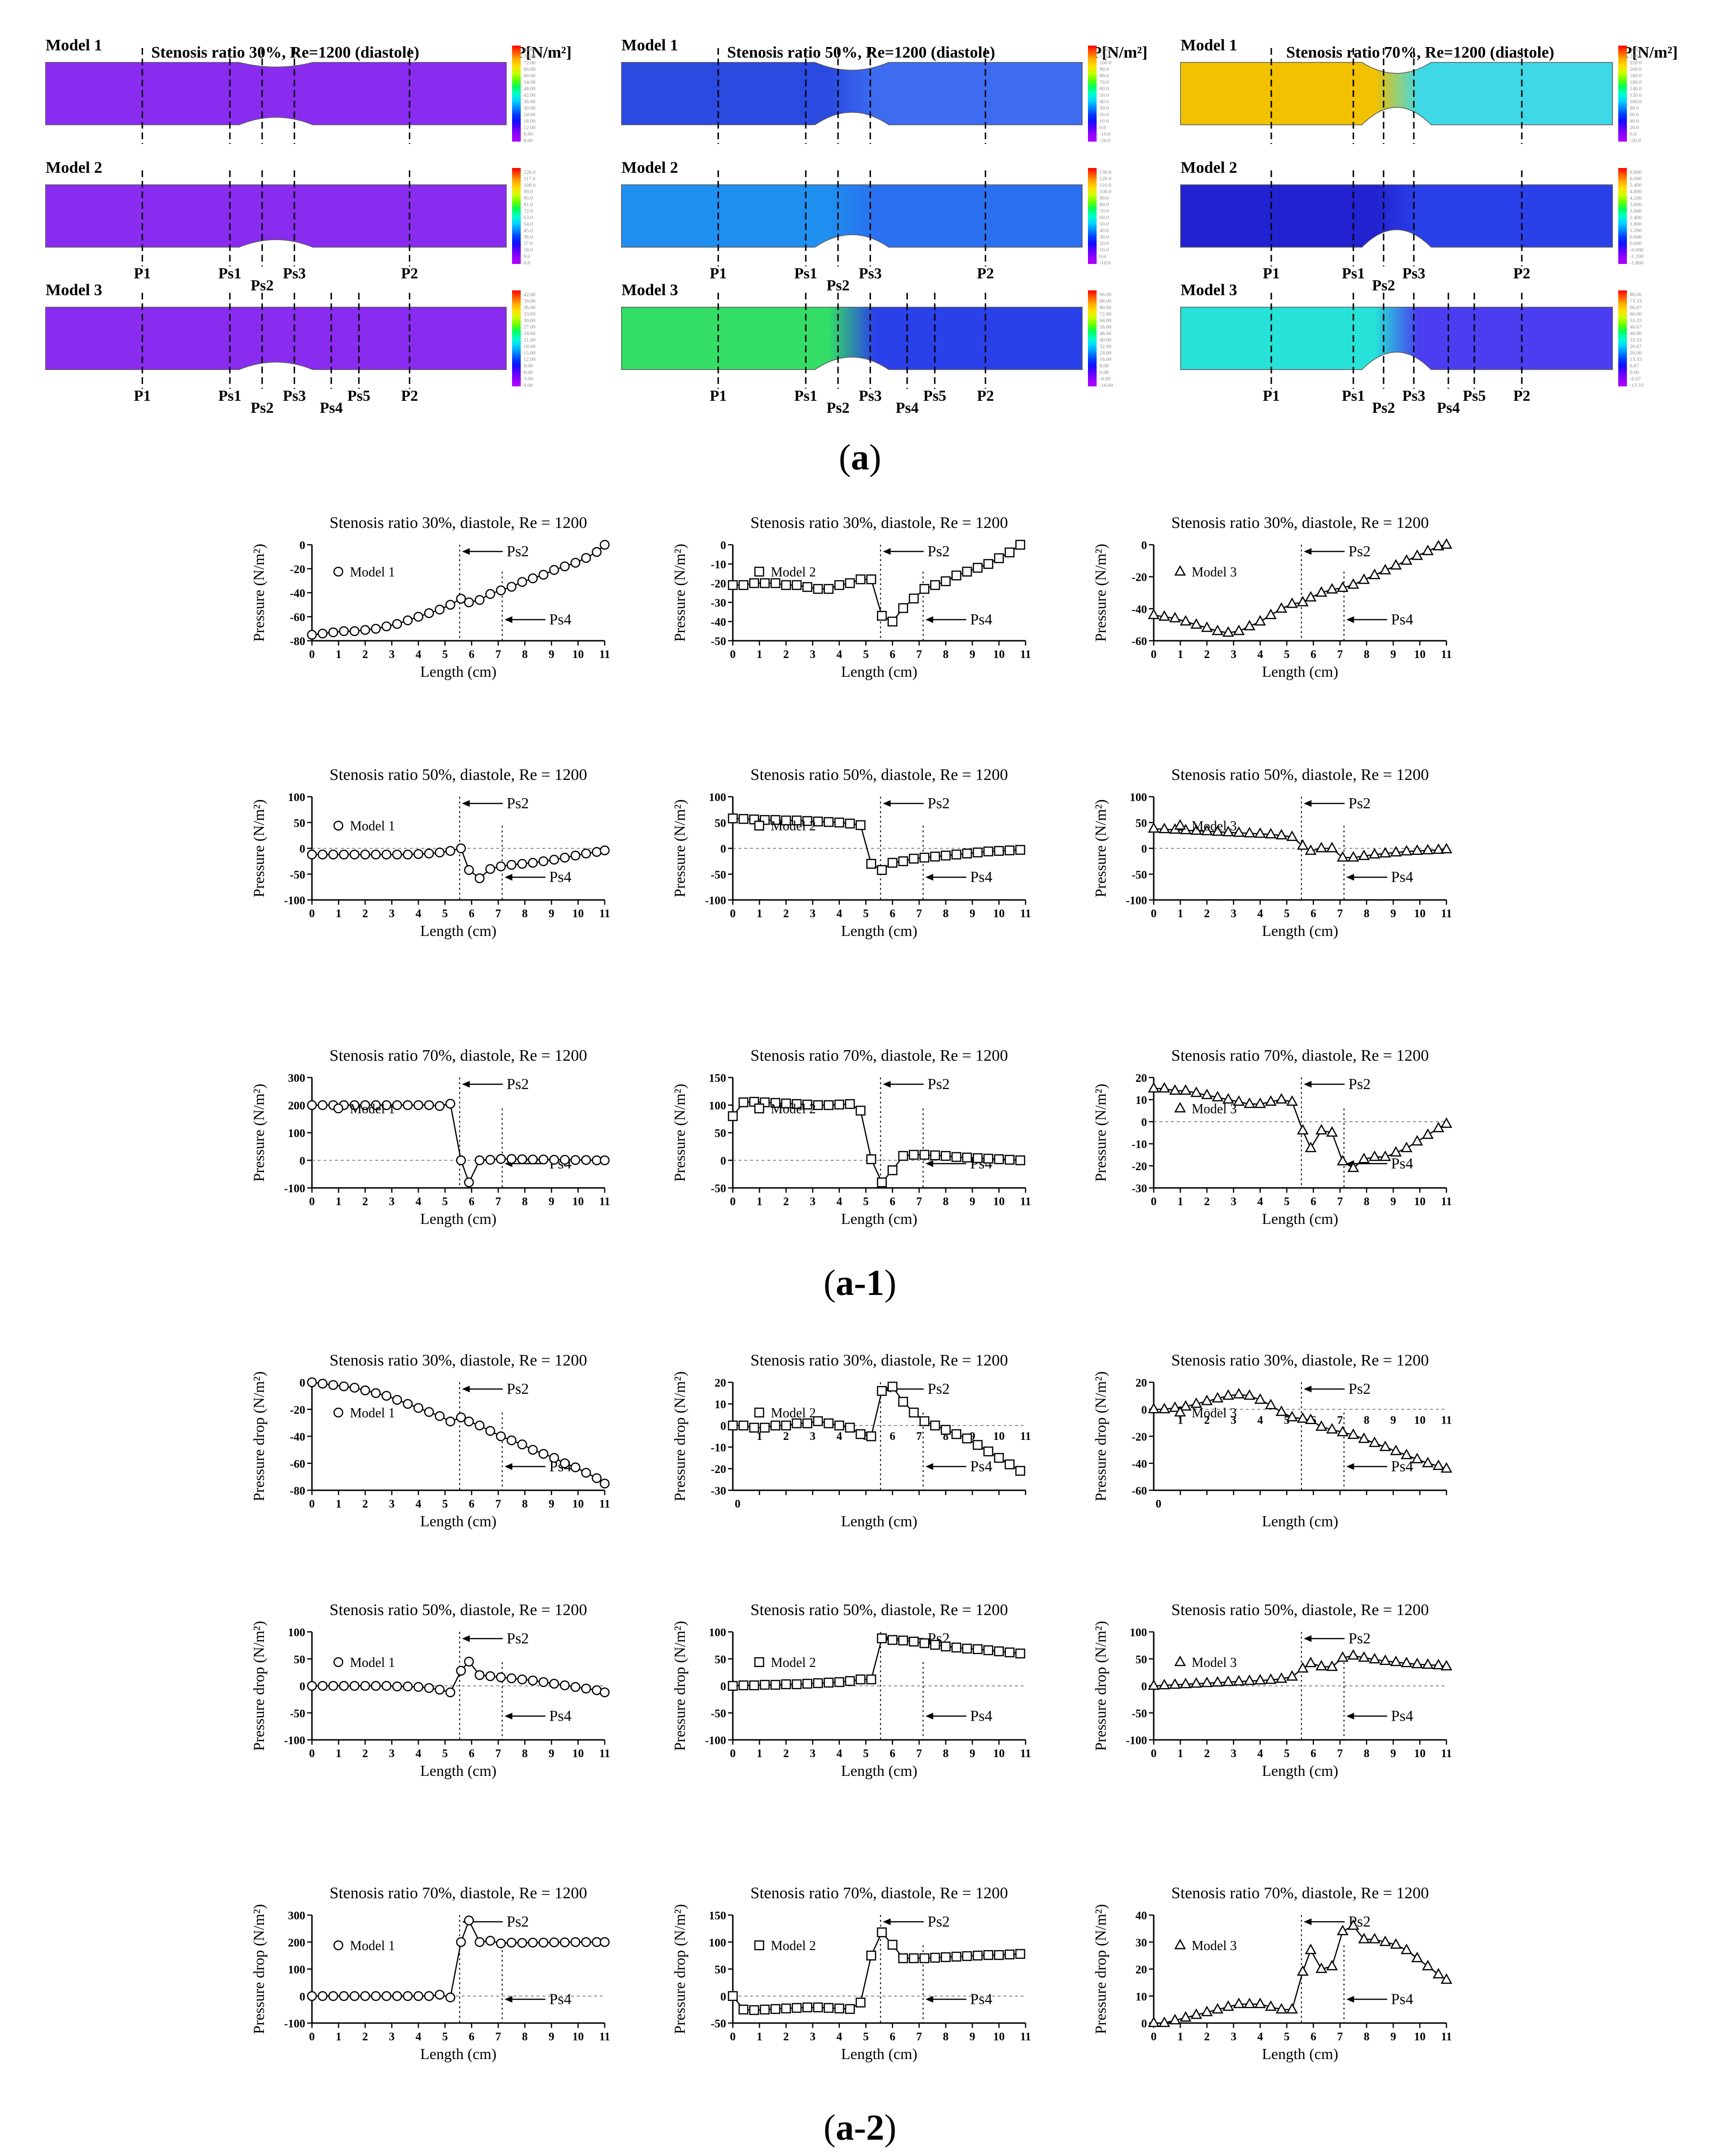  Describe the element at coordinates (981, 1716) in the screenshot. I see `annotation-label: Ps4` at that location.